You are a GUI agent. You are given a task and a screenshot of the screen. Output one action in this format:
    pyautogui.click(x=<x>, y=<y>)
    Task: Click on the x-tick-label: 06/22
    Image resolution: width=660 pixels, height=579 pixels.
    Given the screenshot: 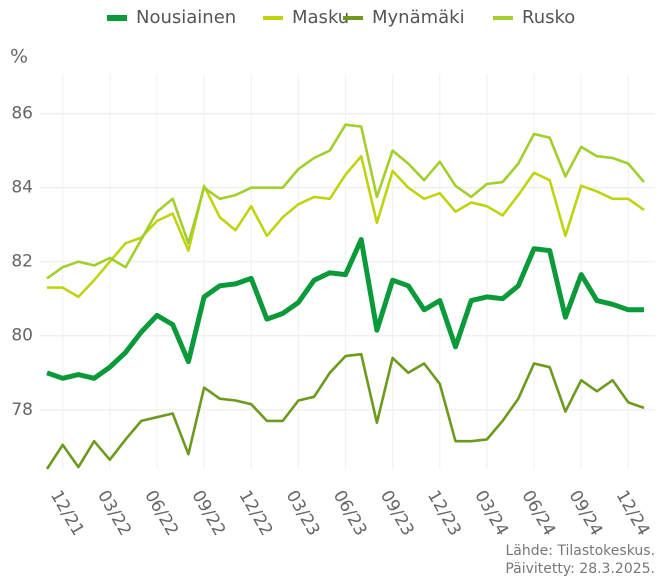 What is the action you would take?
    pyautogui.click(x=161, y=513)
    